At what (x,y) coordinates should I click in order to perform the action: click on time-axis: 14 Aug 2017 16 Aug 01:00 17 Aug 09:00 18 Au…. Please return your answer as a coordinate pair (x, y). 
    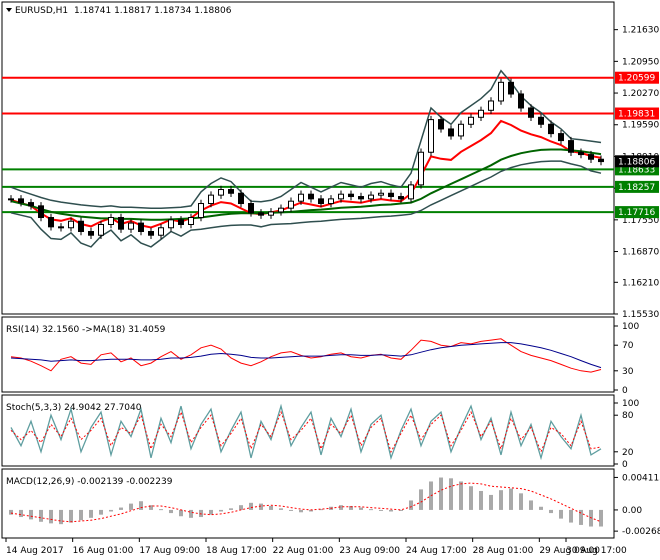
    Looking at the image, I should click on (316, 547).